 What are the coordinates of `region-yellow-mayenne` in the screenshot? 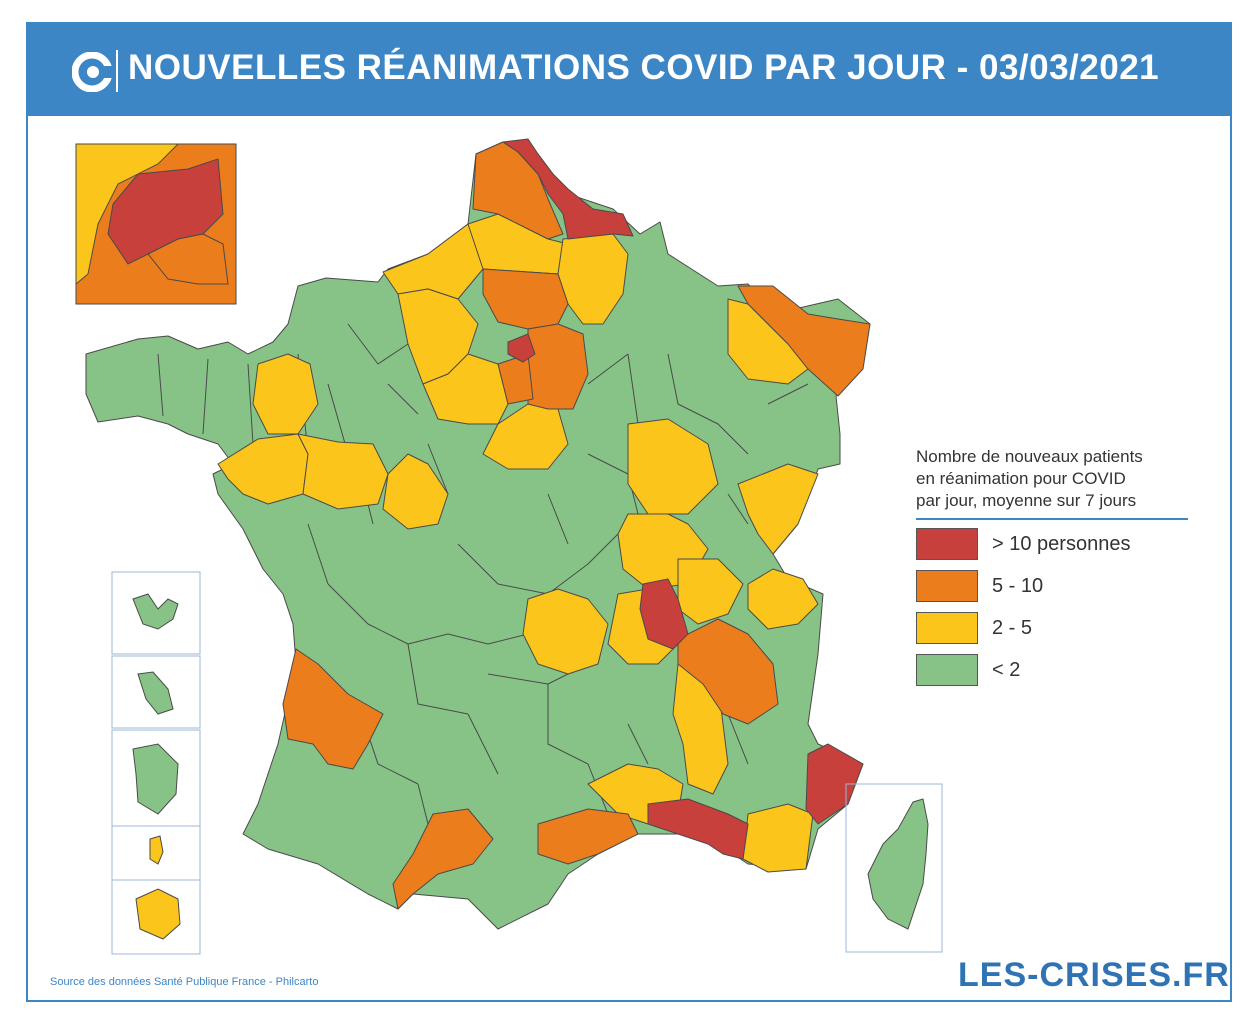 It's located at (285, 394).